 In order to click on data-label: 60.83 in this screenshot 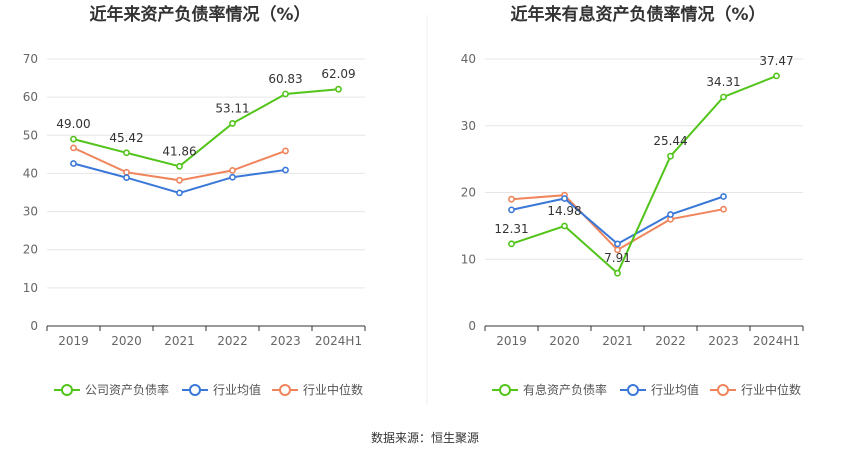, I will do `click(285, 79)`.